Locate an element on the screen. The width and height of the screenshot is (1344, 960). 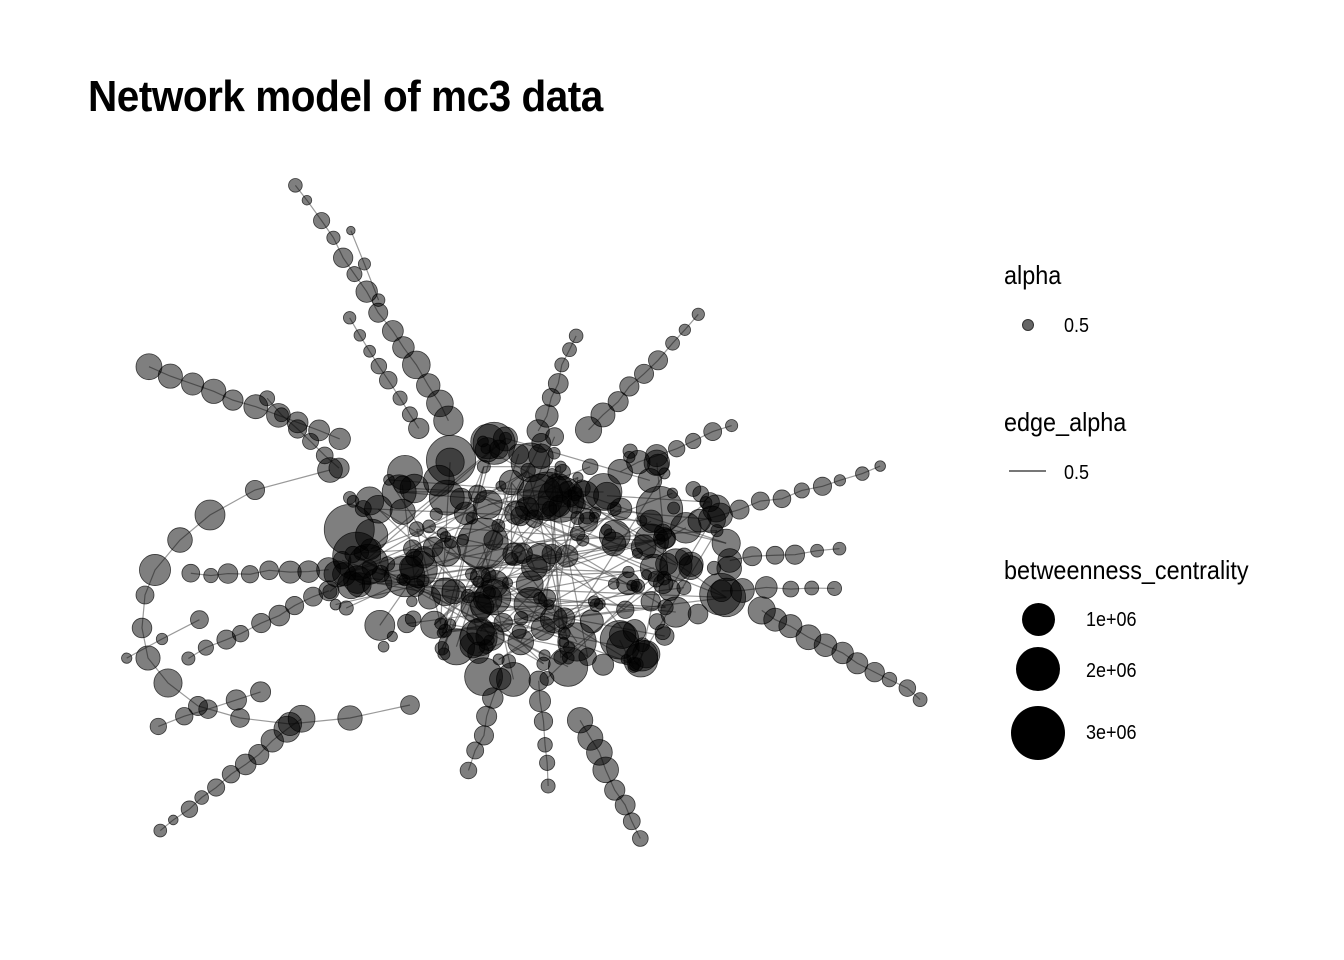
legend-edge-alpha-key is located at coordinates (1027, 471).